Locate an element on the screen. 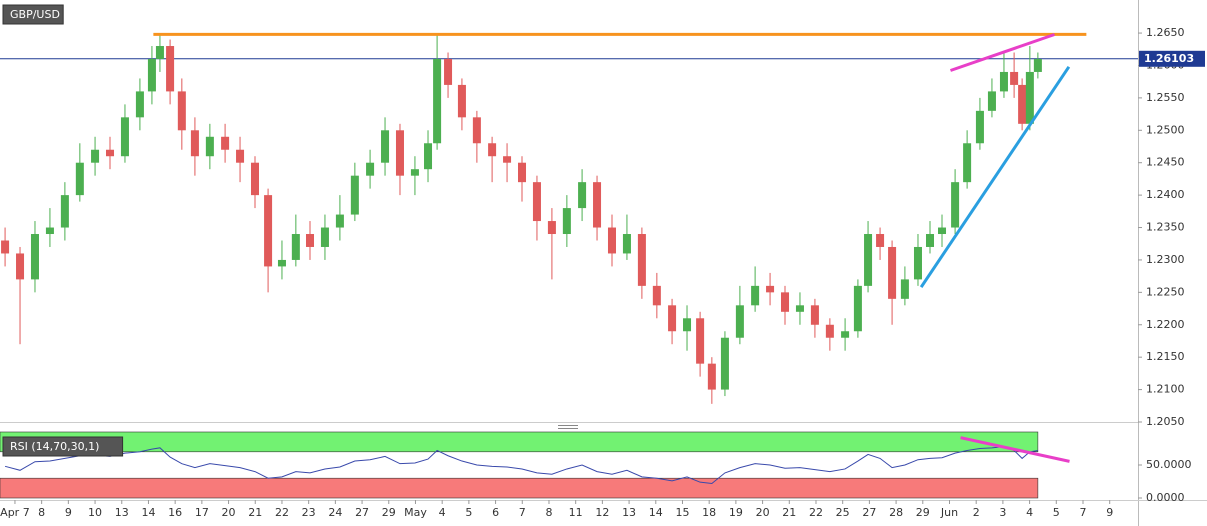  x-tick-label: 13 is located at coordinates (629, 512).